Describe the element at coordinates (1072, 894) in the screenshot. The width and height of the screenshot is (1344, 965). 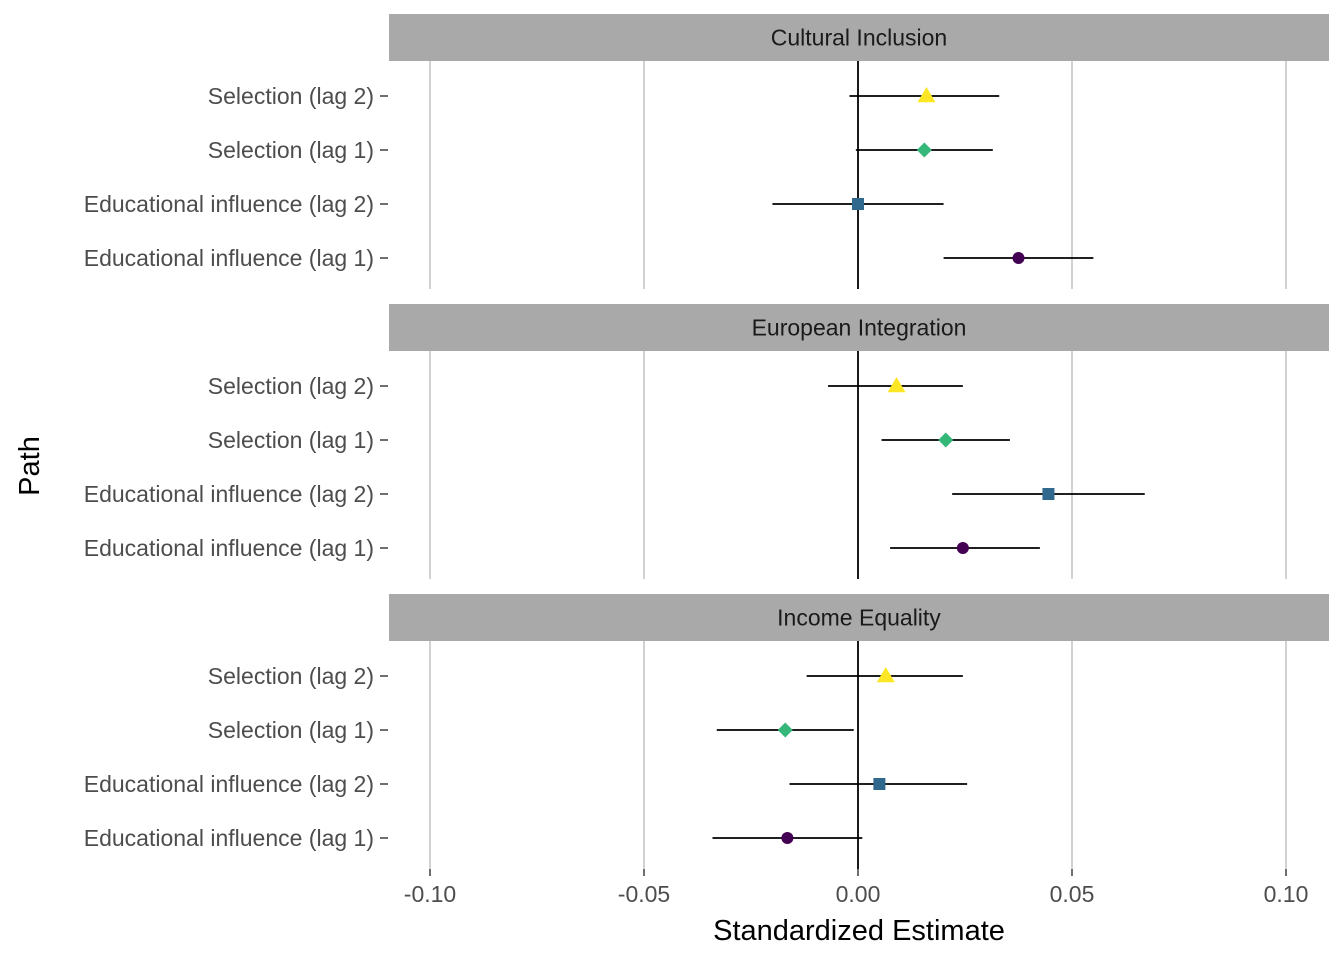
I see `x-tick-label: 0.05` at that location.